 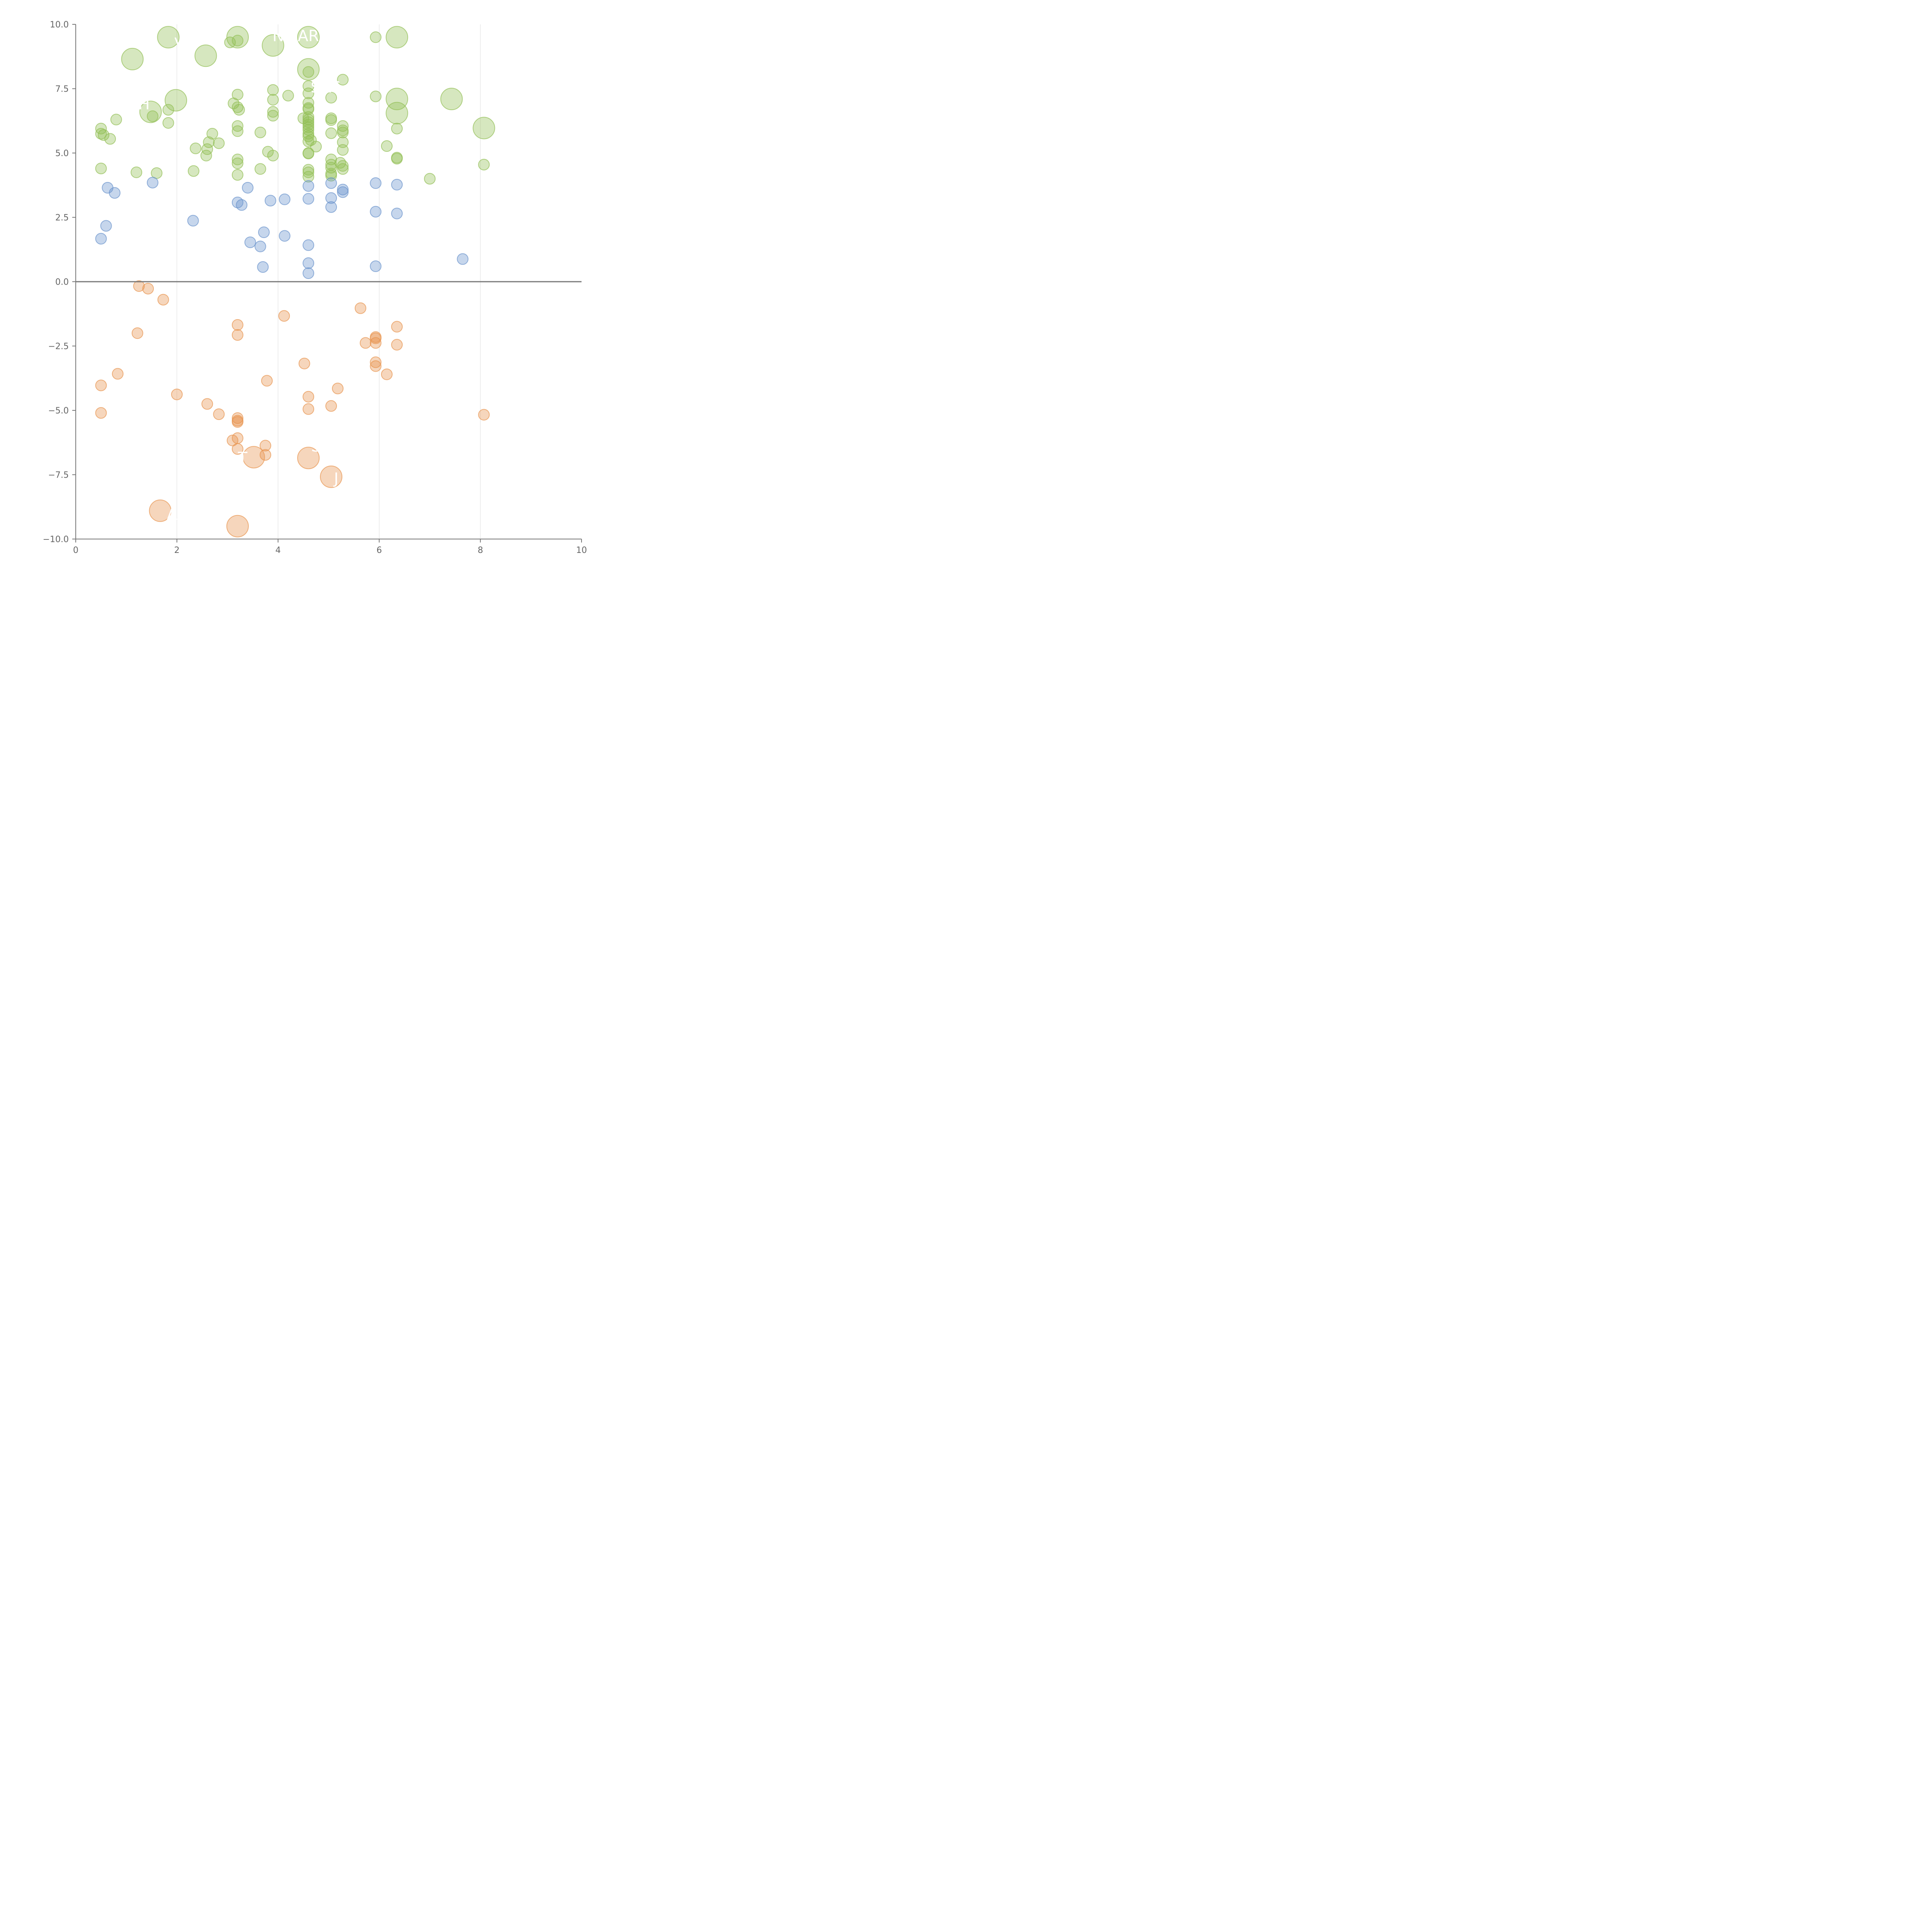 I want to click on x-tick-label: 10, so click(x=581, y=550).